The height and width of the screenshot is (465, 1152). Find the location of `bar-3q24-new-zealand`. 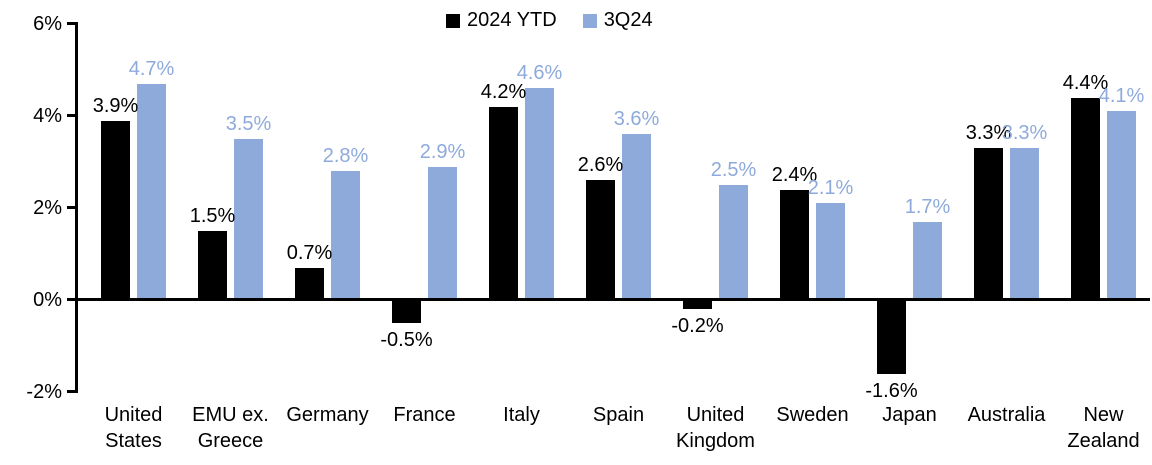

bar-3q24-new-zealand is located at coordinates (1121, 205).